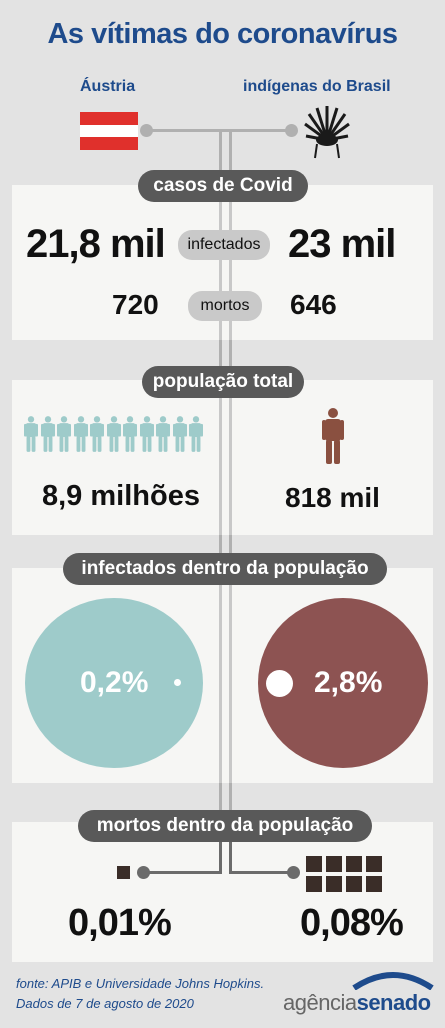 The height and width of the screenshot is (1028, 445). I want to click on connector-dot-right, so click(291, 130).